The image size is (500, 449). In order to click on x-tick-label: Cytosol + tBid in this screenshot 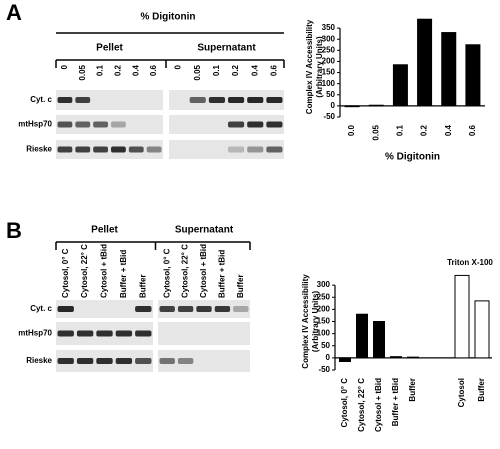, I will do `click(378, 405)`.